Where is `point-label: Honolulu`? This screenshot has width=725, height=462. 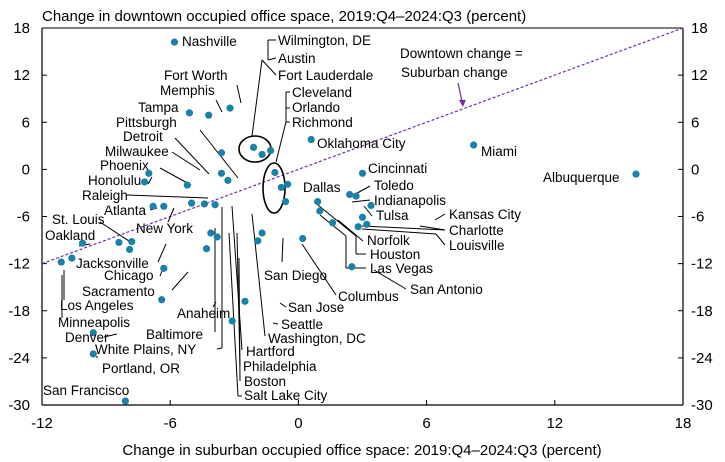 point-label: Honolulu is located at coordinates (114, 180).